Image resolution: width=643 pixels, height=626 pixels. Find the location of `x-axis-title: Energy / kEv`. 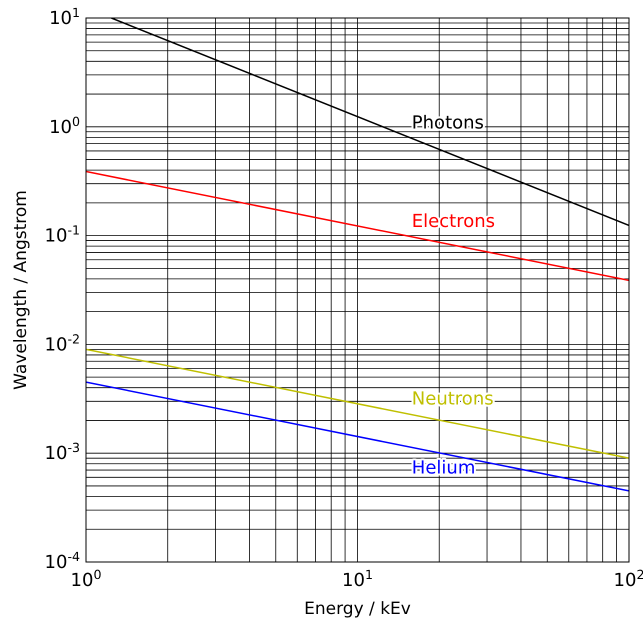

x-axis-title: Energy / kEv is located at coordinates (357, 609).